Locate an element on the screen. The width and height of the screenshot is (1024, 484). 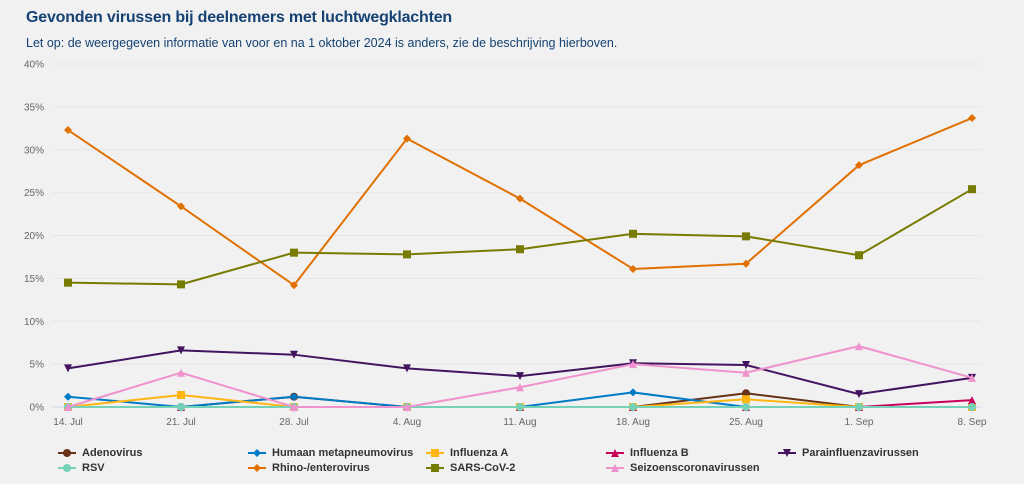
y-axis-ticks: 0% 5% 10% 15% 20% 25% 30% 35% 40% is located at coordinates (34, 237).